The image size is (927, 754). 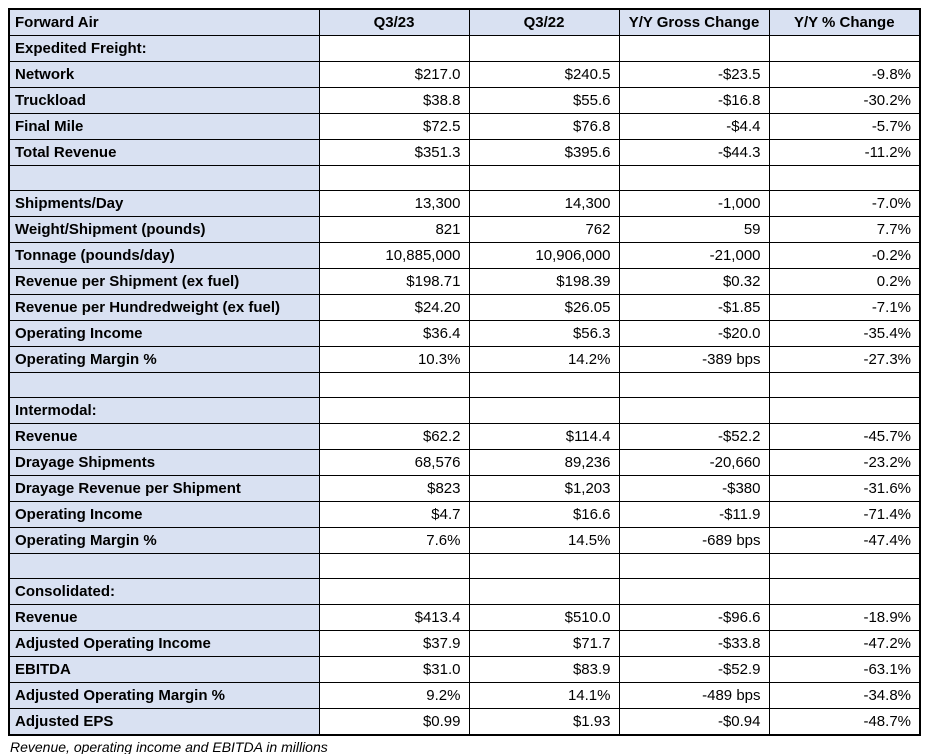 What do you see at coordinates (394, 22) in the screenshot?
I see `column-header: Q3/23` at bounding box center [394, 22].